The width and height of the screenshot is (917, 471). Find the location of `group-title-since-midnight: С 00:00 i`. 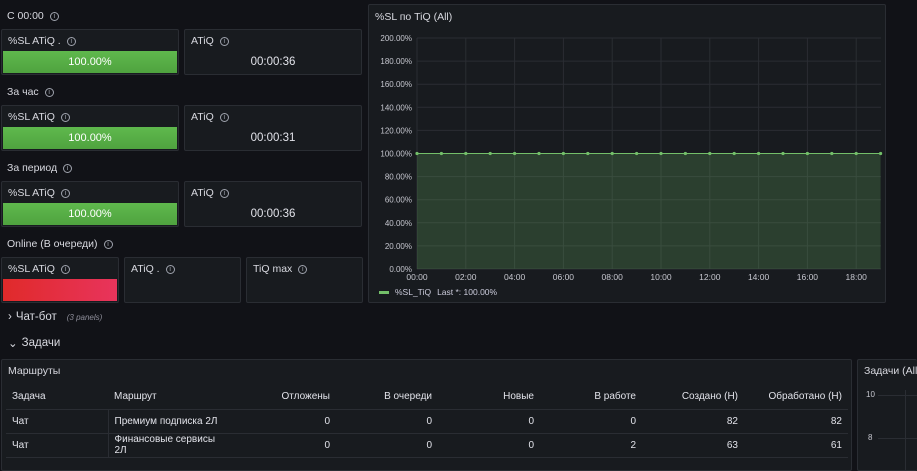

group-title-since-midnight: С 00:00 i is located at coordinates (33, 16).